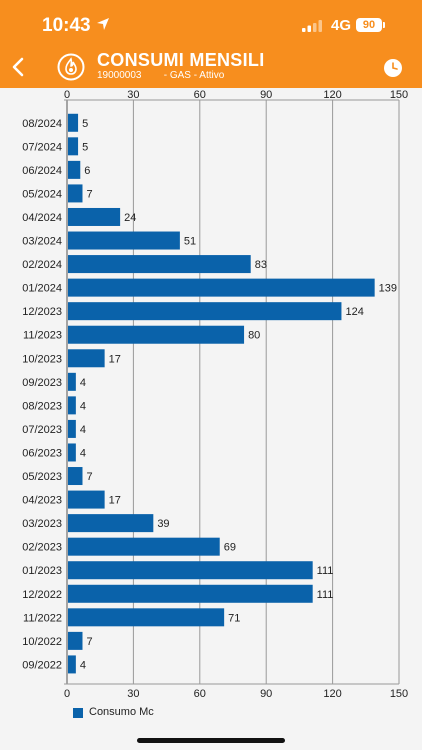 Image resolution: width=422 pixels, height=750 pixels. I want to click on category-label: 02/2024, so click(42, 265).